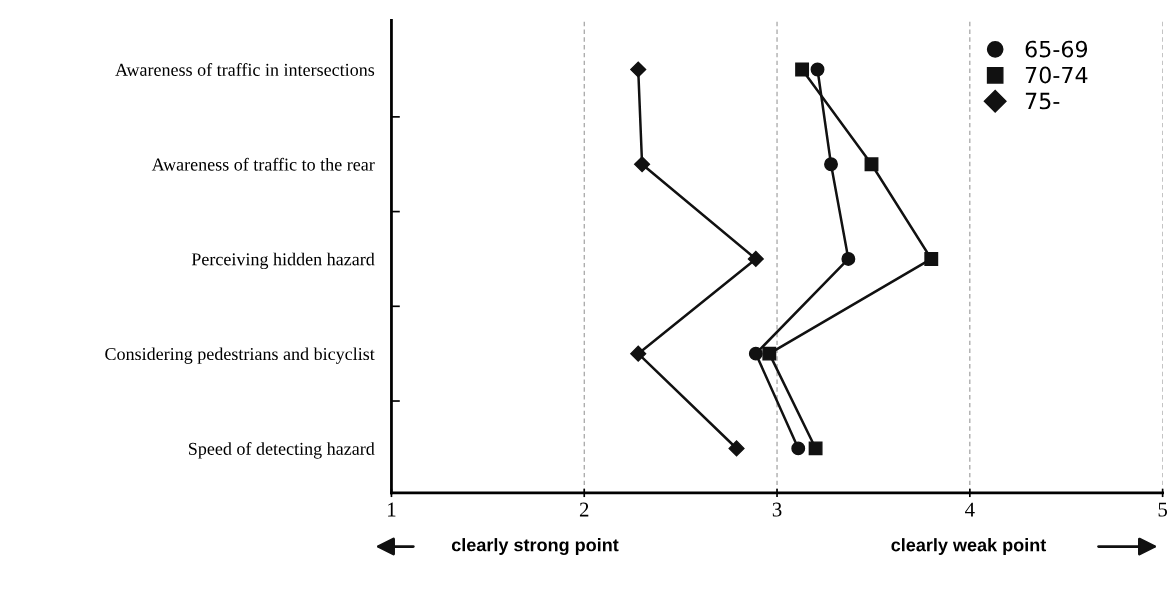 The height and width of the screenshot is (596, 1172). I want to click on legend-label: 65-69, so click(1056, 49).